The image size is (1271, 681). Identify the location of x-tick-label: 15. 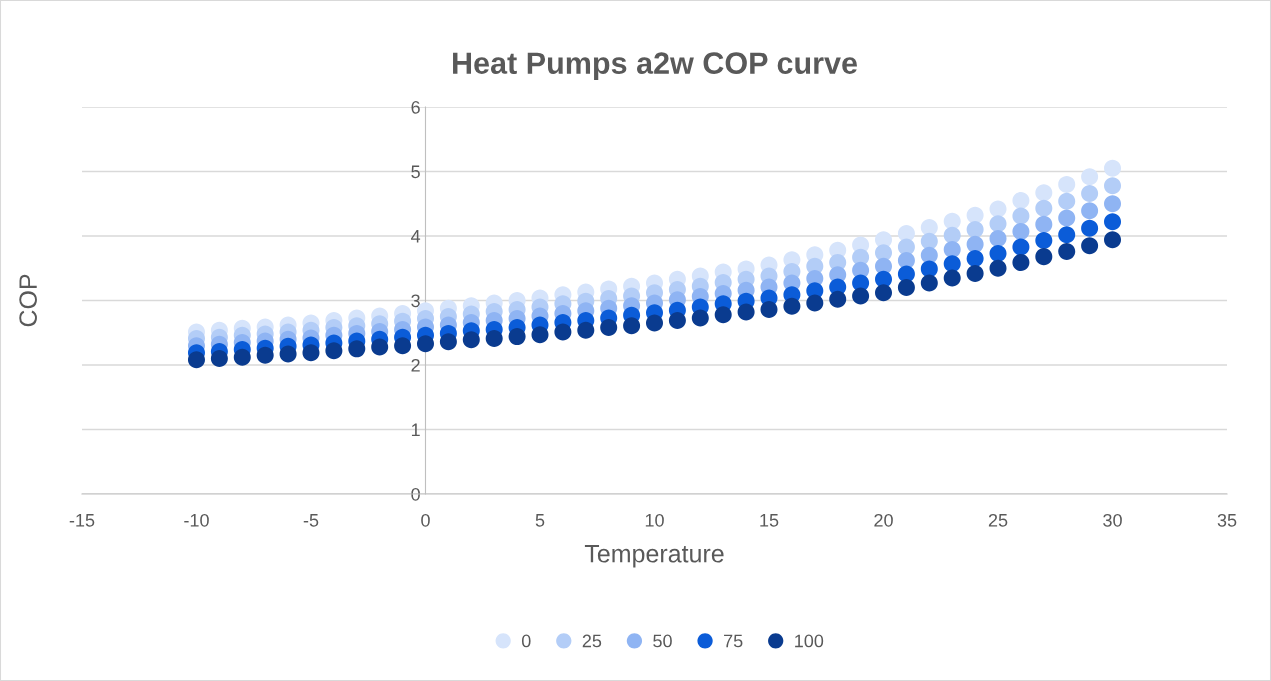
(769, 520).